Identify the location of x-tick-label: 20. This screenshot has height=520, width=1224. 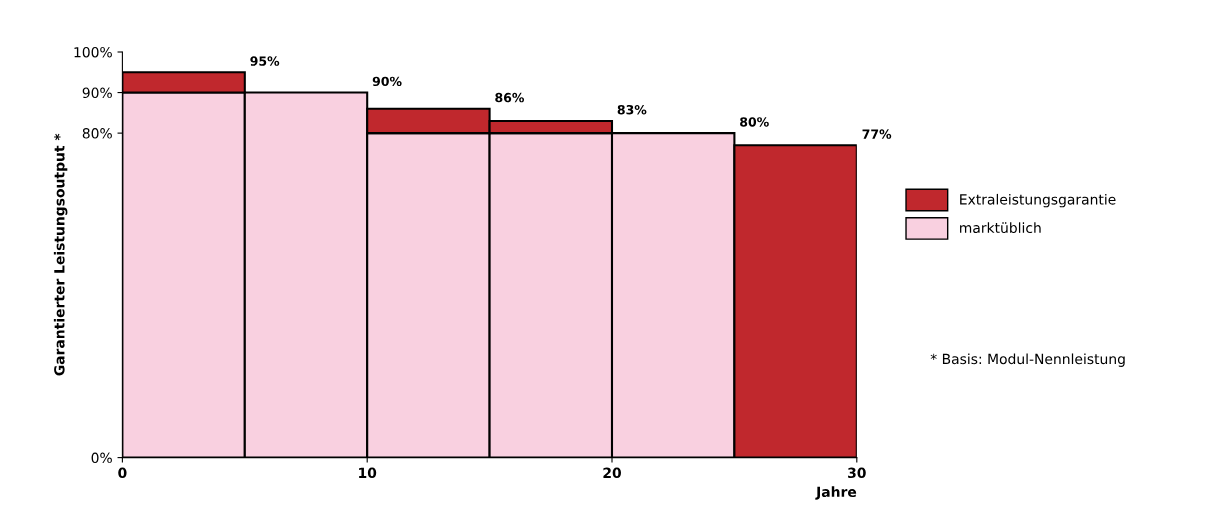
(612, 473).